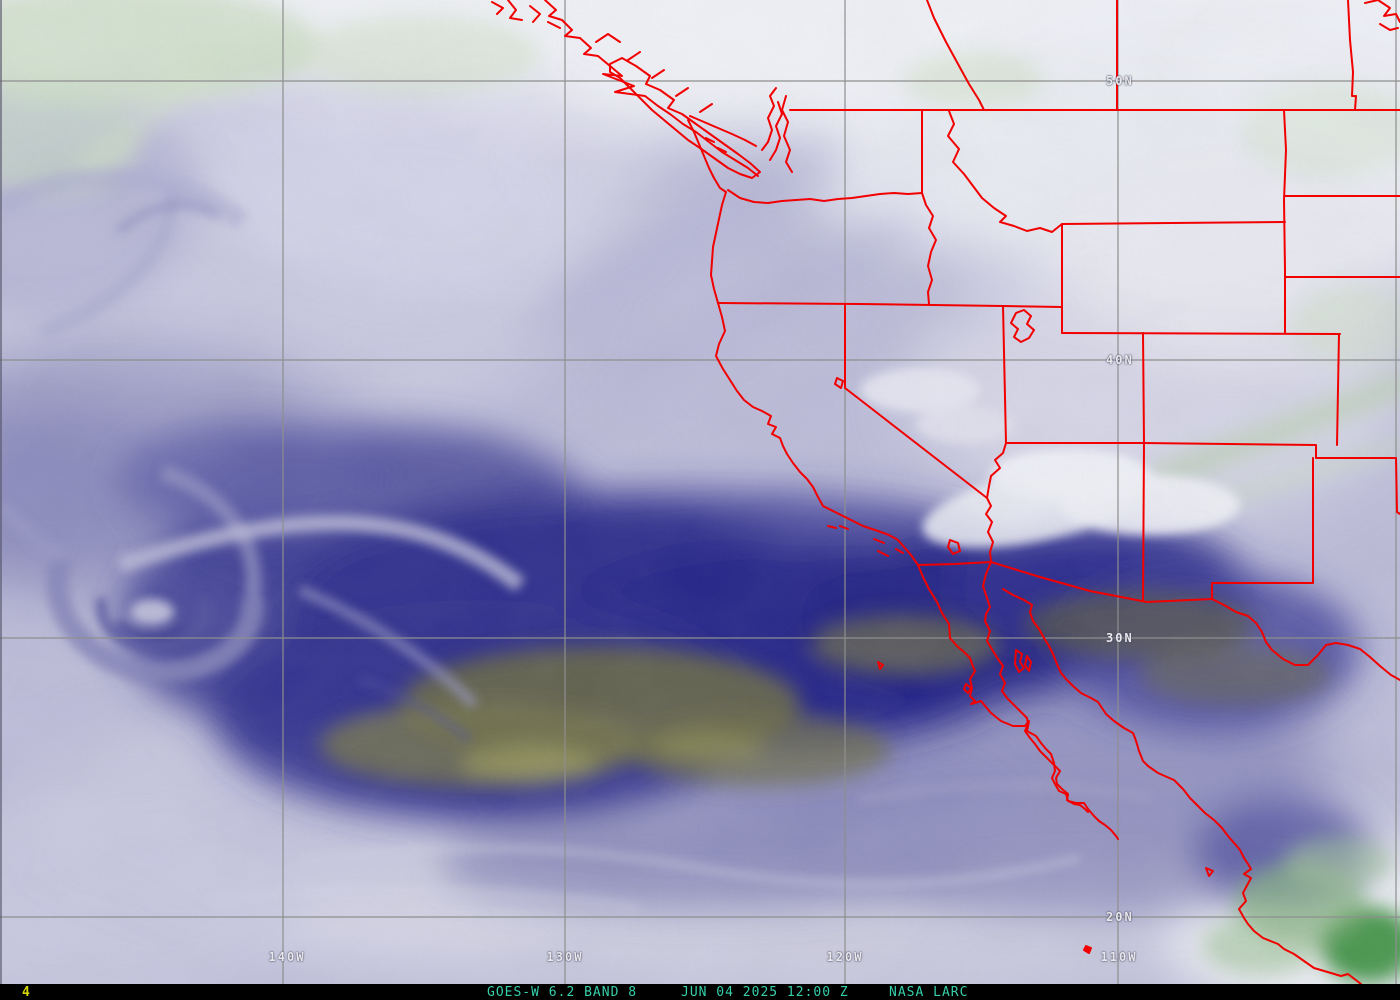 Image resolution: width=1400 pixels, height=1000 pixels. Describe the element at coordinates (287, 957) in the screenshot. I see `lon-label-140w: 140W` at that location.